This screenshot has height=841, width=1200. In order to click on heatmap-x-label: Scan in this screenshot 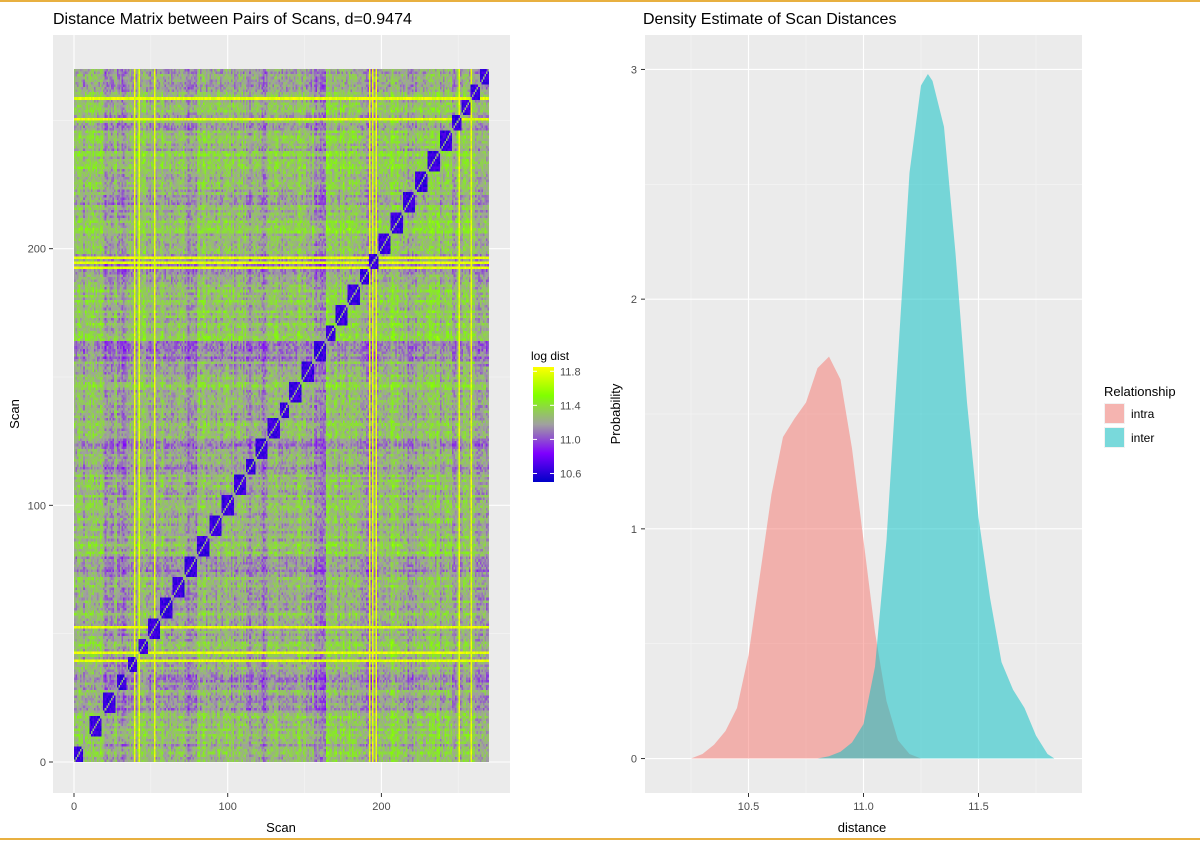, I will do `click(281, 827)`.